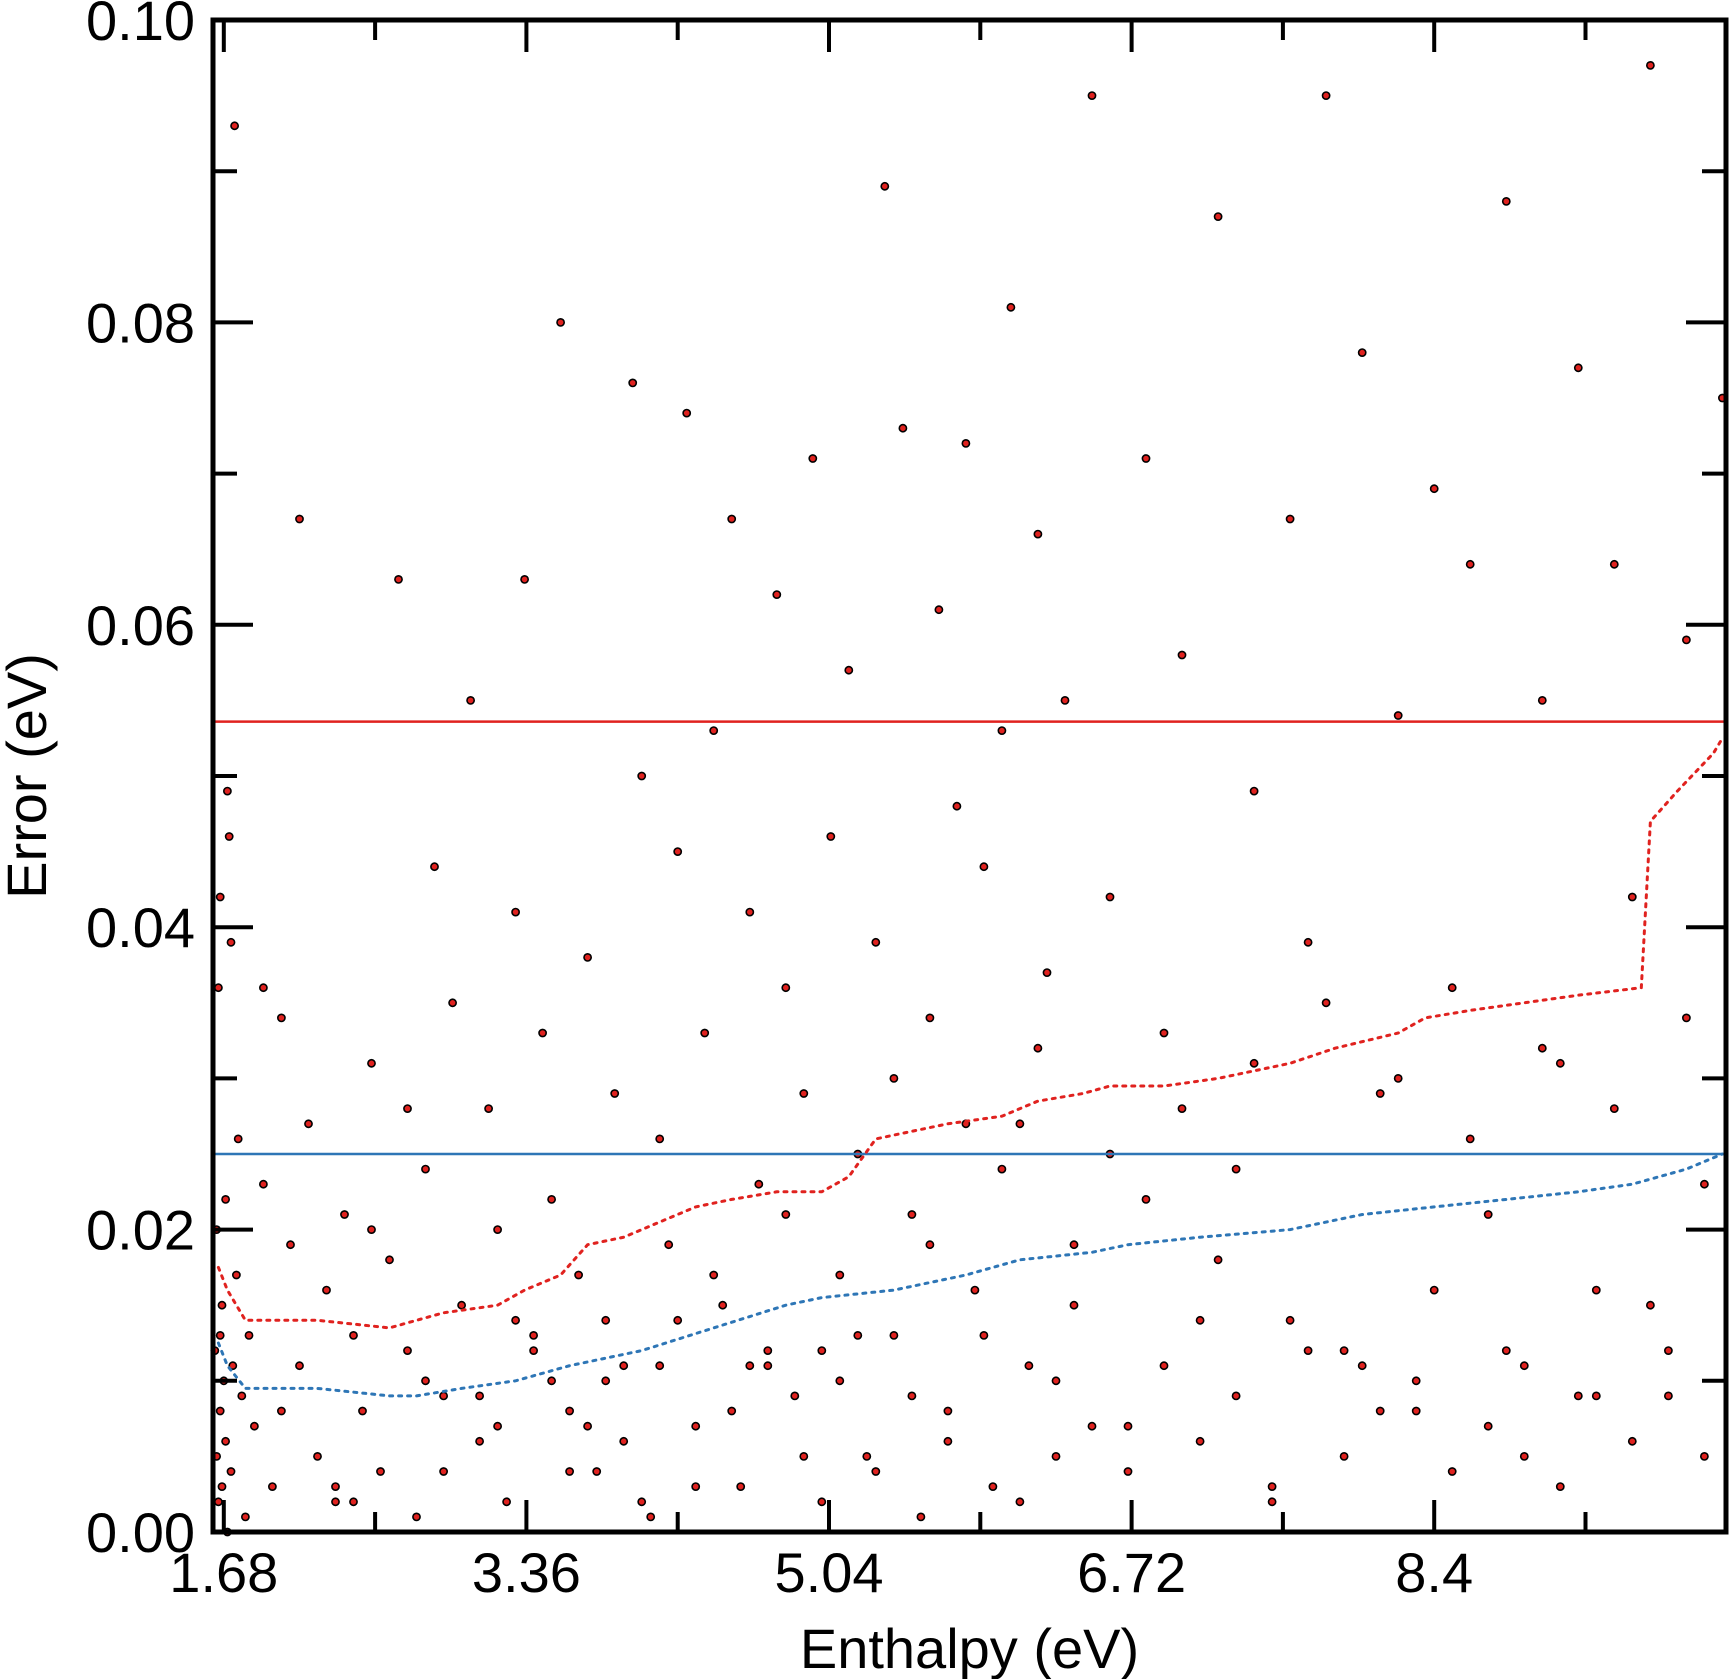 The height and width of the screenshot is (1679, 1730). What do you see at coordinates (821, 1572) in the screenshot?
I see `x-tick-labels: 1.68 3.36 5.04 6.72 8.4` at bounding box center [821, 1572].